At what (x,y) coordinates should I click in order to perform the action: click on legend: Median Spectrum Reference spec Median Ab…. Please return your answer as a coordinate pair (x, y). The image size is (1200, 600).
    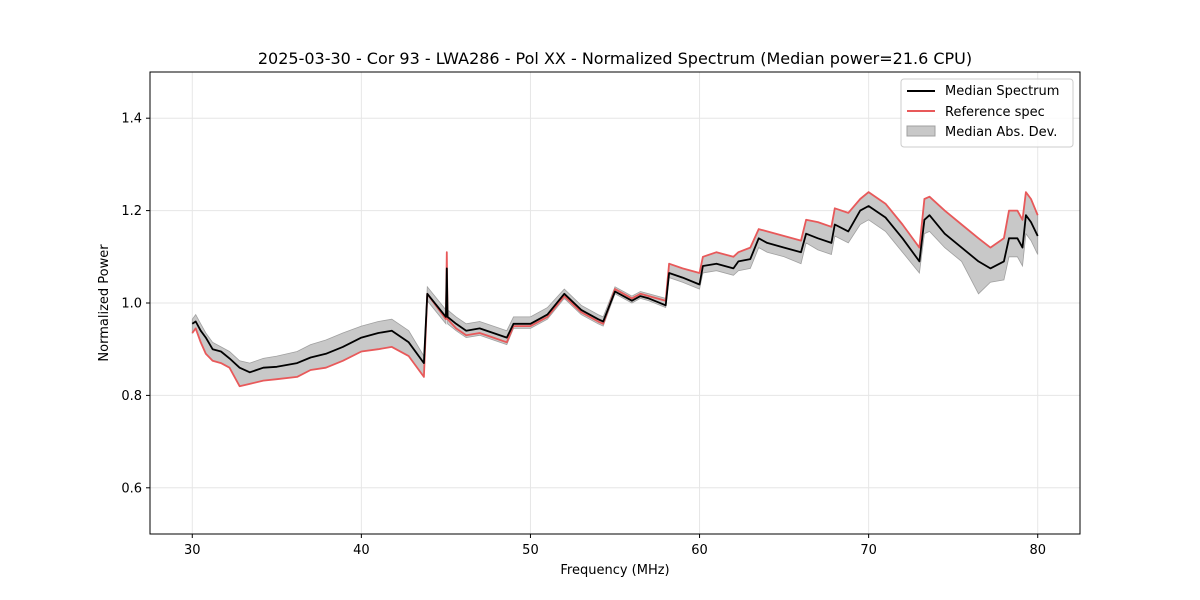
    Looking at the image, I should click on (987, 113).